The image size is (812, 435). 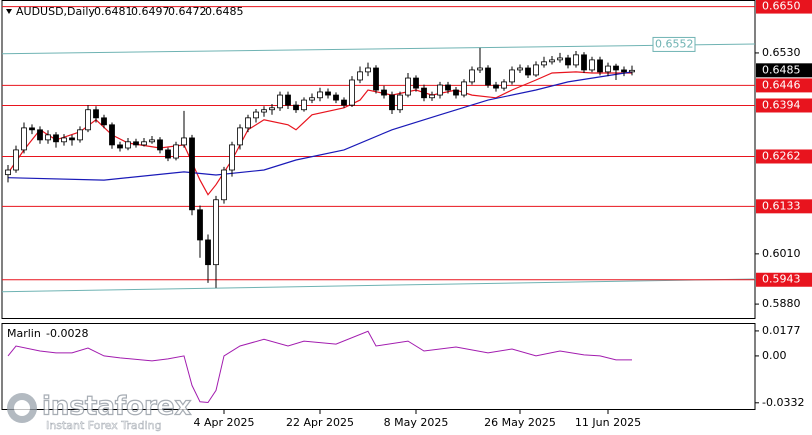 What do you see at coordinates (781, 205) in the screenshot?
I see `level-label: 0.6133` at bounding box center [781, 205].